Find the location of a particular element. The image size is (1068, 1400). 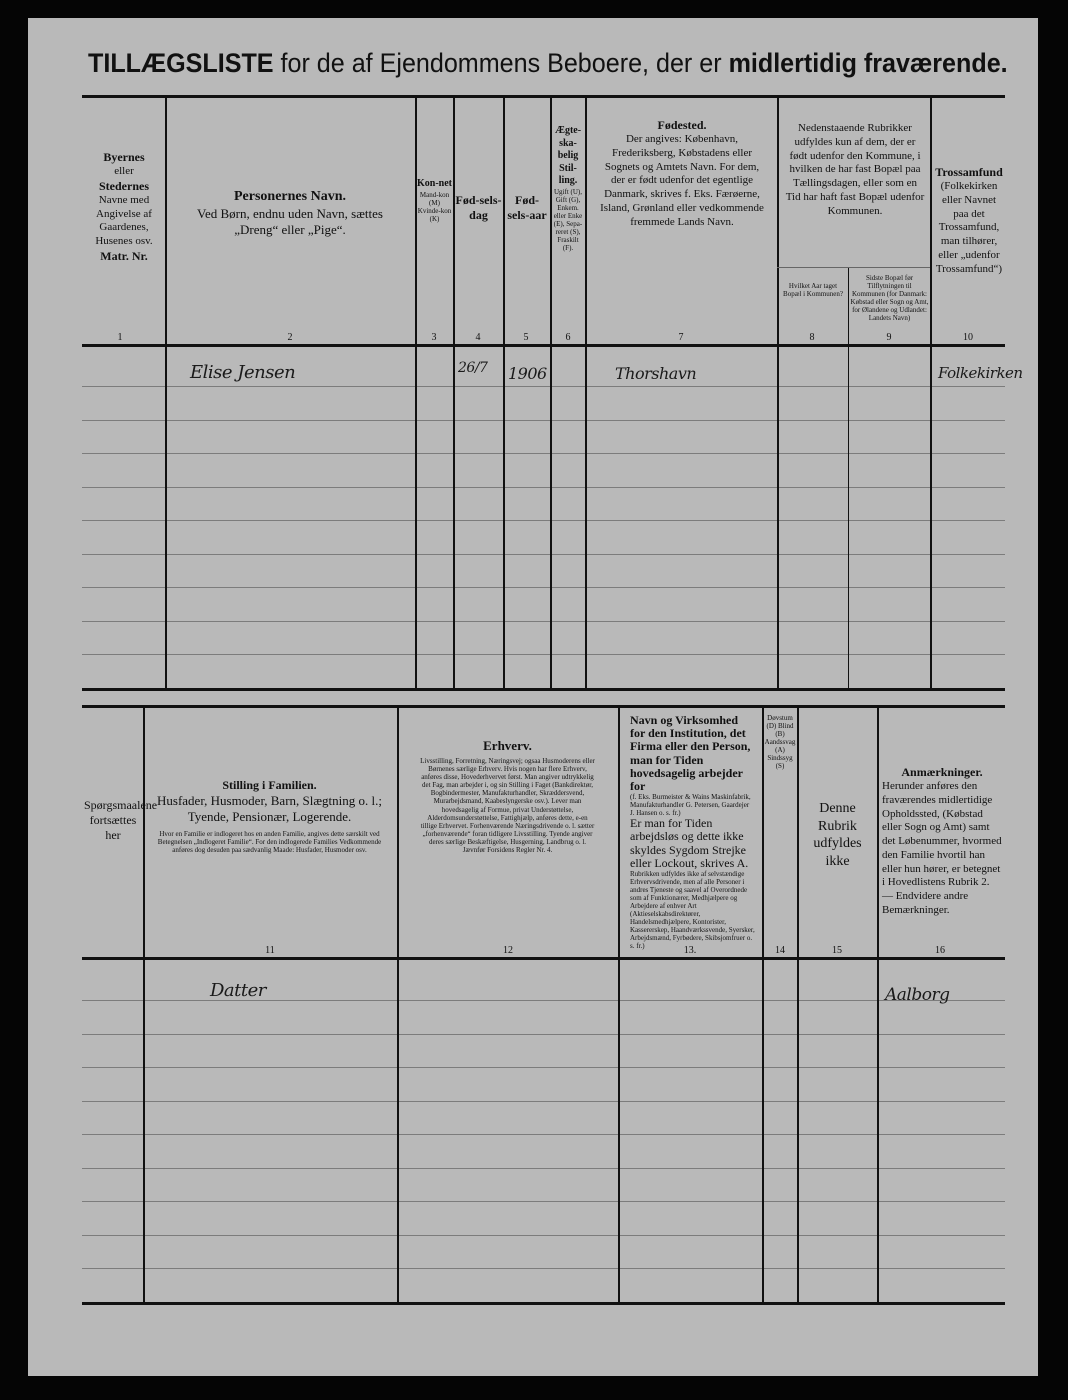

upper-header-border is located at coordinates (543, 345).